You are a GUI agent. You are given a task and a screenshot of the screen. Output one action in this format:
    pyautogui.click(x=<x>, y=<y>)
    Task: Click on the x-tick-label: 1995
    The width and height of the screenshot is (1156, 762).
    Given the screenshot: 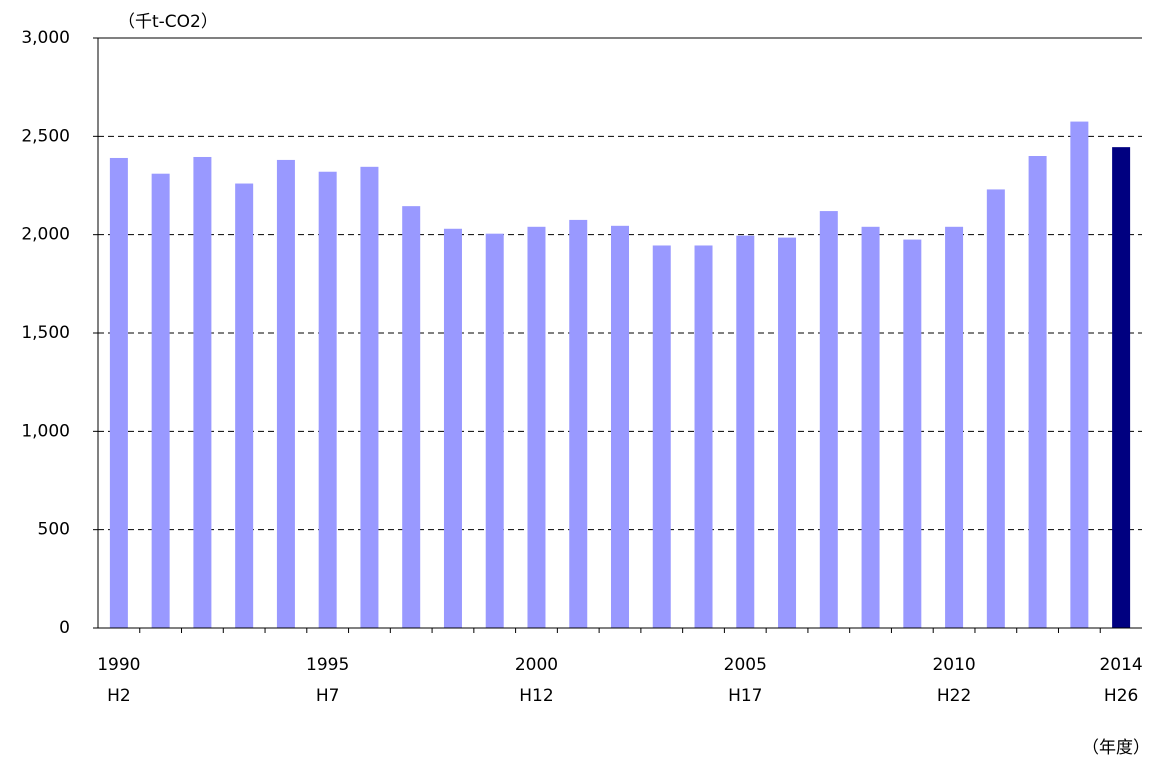 What is the action you would take?
    pyautogui.click(x=327, y=665)
    